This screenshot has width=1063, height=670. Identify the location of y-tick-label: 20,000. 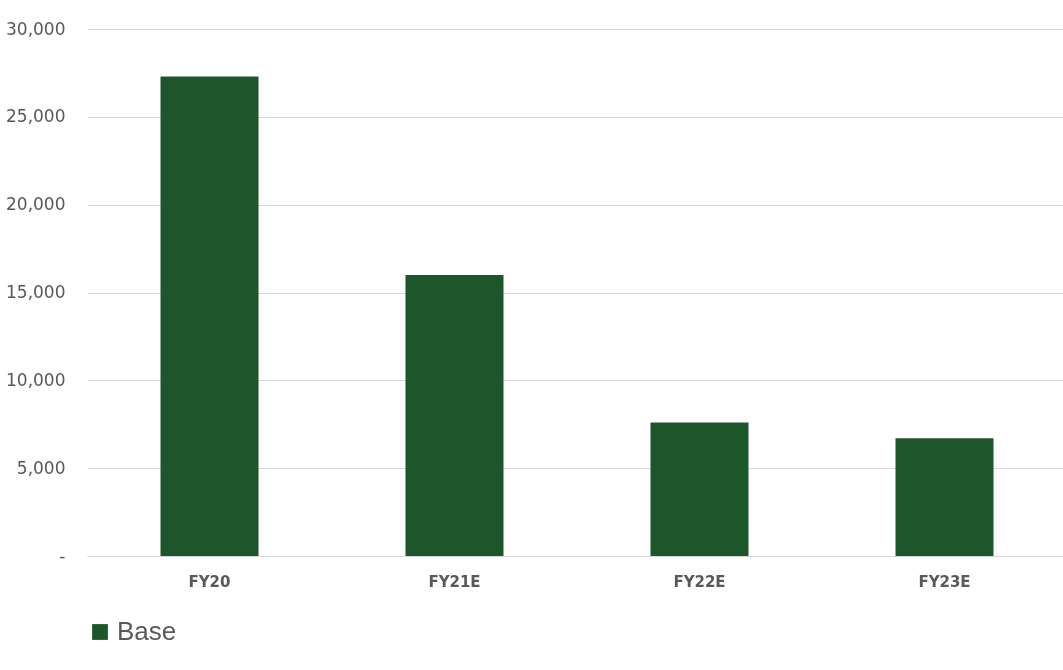
(36, 204).